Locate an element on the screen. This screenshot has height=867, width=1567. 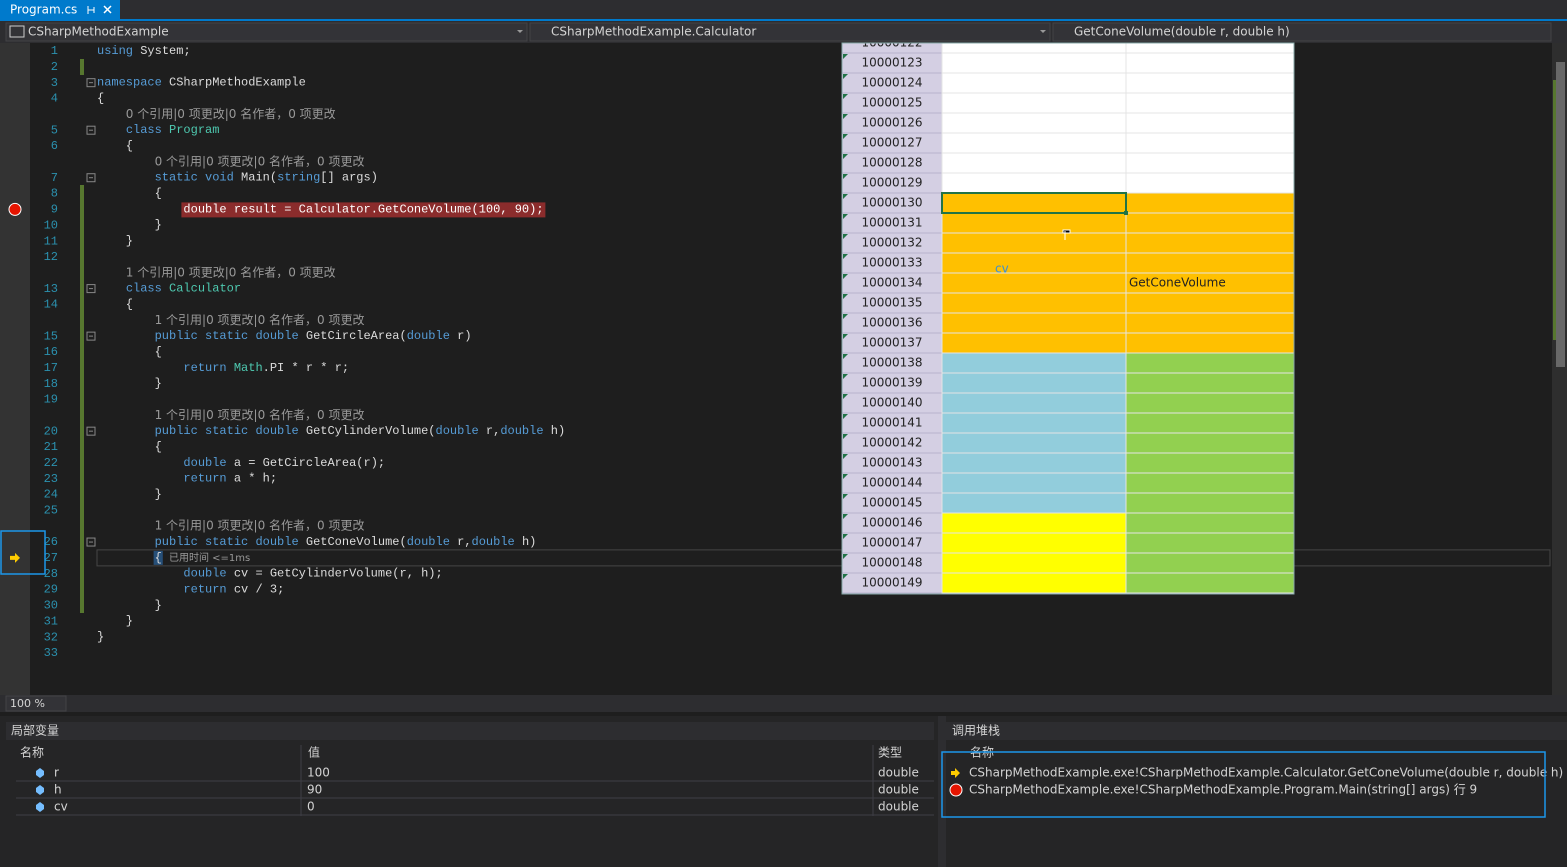
line-number: 27 is located at coordinates (51, 558).